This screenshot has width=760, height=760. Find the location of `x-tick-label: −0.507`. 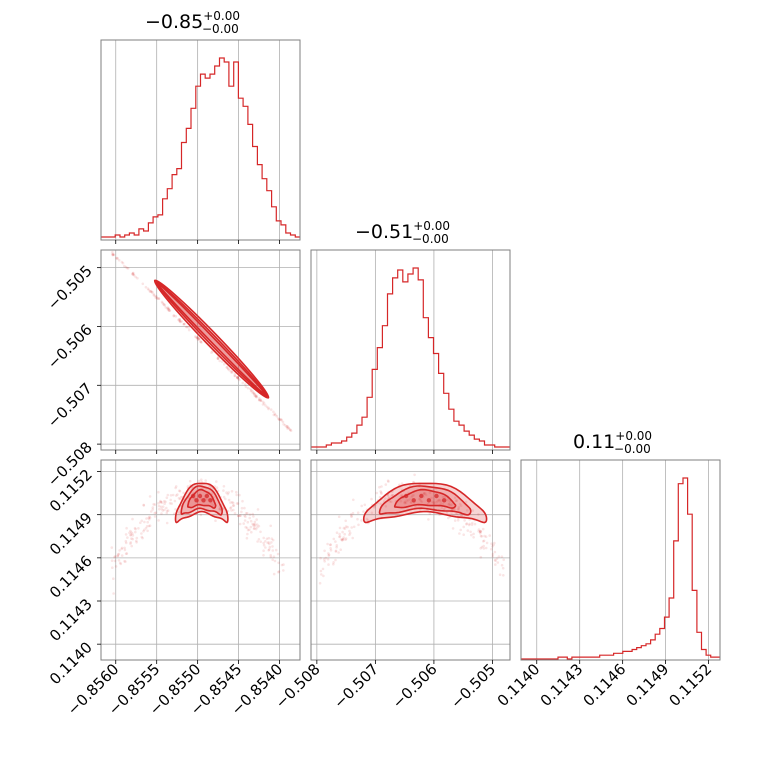

x-tick-label: −0.507 is located at coordinates (356, 686).